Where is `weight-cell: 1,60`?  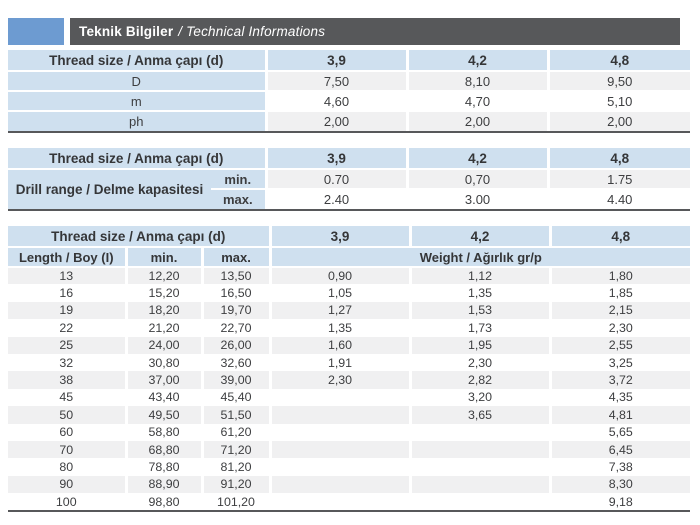
weight-cell: 1,60 is located at coordinates (339, 345).